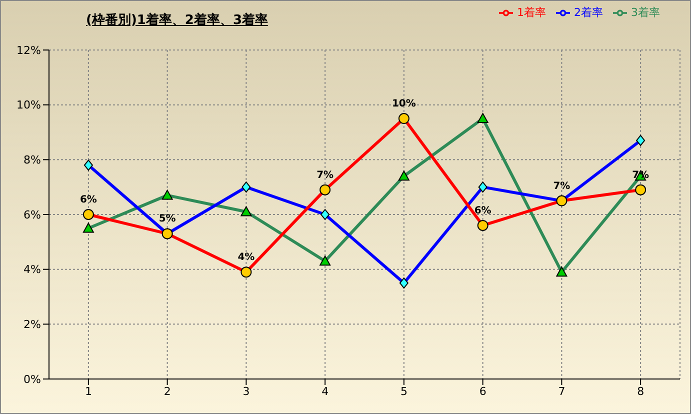 The height and width of the screenshot is (414, 691). What do you see at coordinates (588, 12) in the screenshot?
I see `legend-label: 2着率` at bounding box center [588, 12].